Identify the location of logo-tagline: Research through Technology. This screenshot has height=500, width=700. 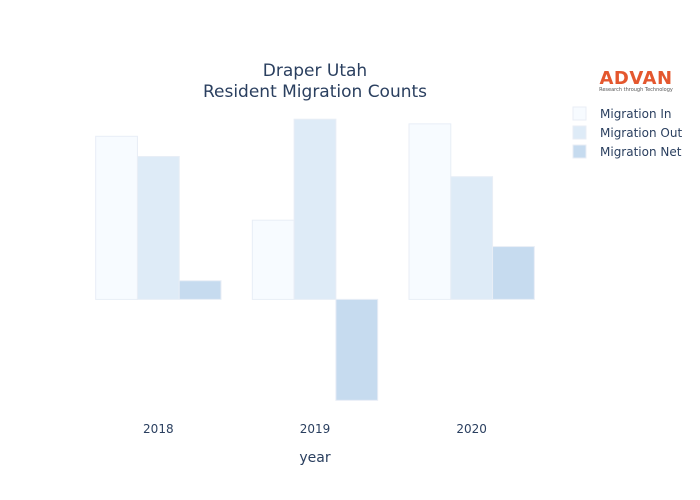
(636, 90).